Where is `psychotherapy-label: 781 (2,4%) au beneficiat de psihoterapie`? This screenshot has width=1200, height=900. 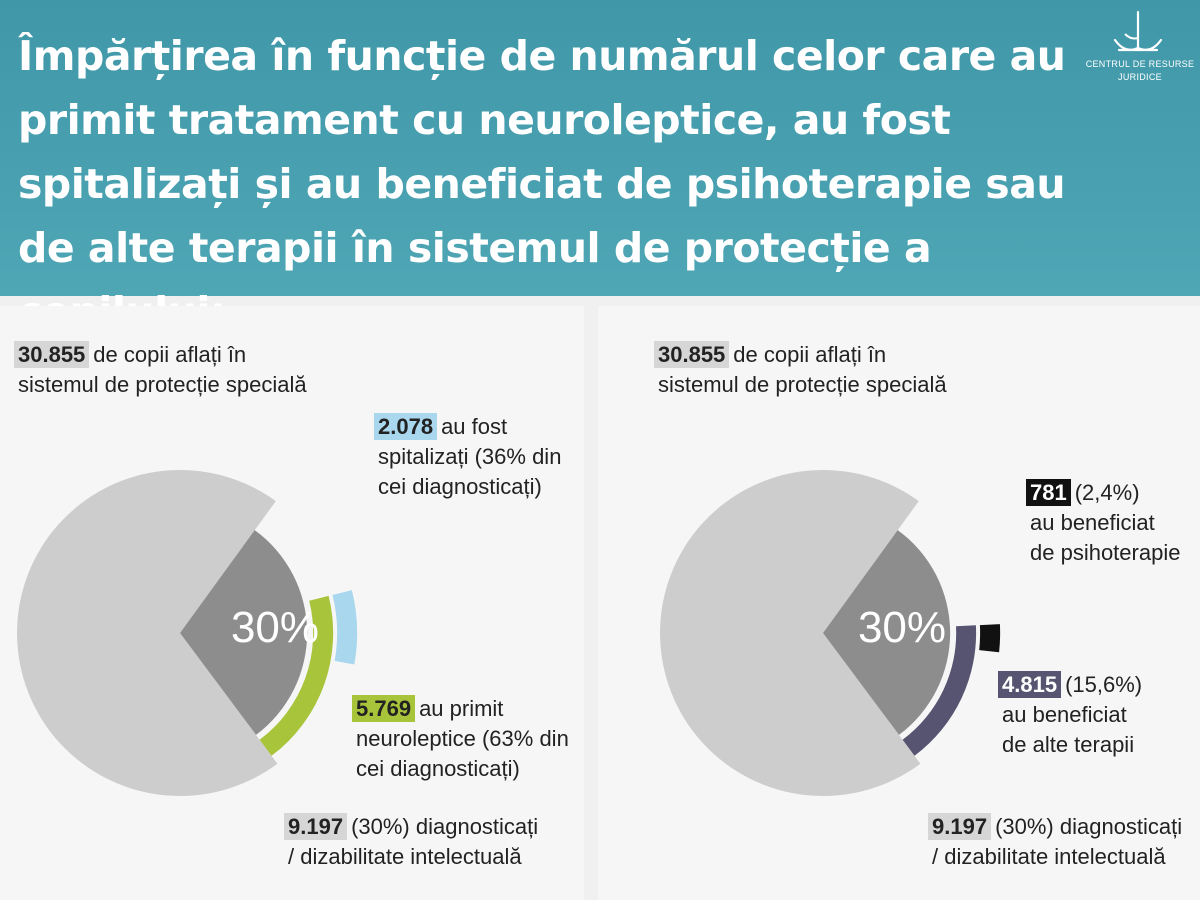 psychotherapy-label: 781 (2,4%) au beneficiat de psihoterapie is located at coordinates (1103, 523).